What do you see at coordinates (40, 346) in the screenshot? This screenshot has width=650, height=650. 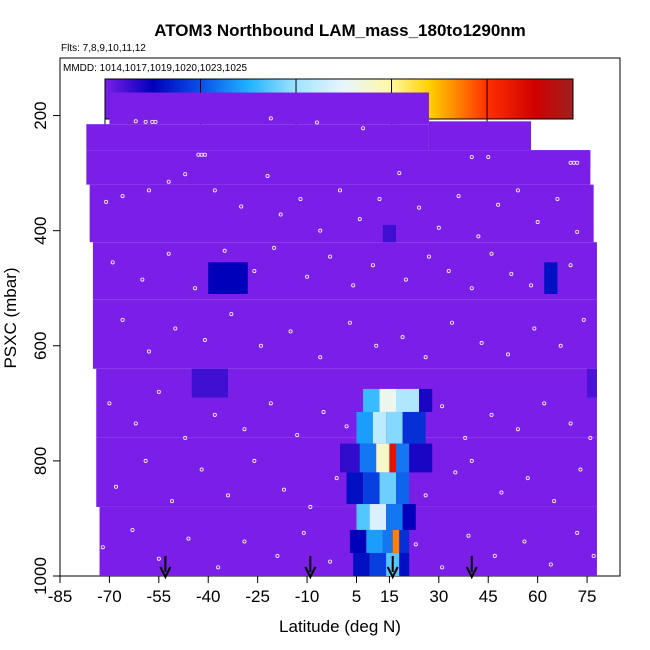 I see `y-tick-label: 600` at bounding box center [40, 346].